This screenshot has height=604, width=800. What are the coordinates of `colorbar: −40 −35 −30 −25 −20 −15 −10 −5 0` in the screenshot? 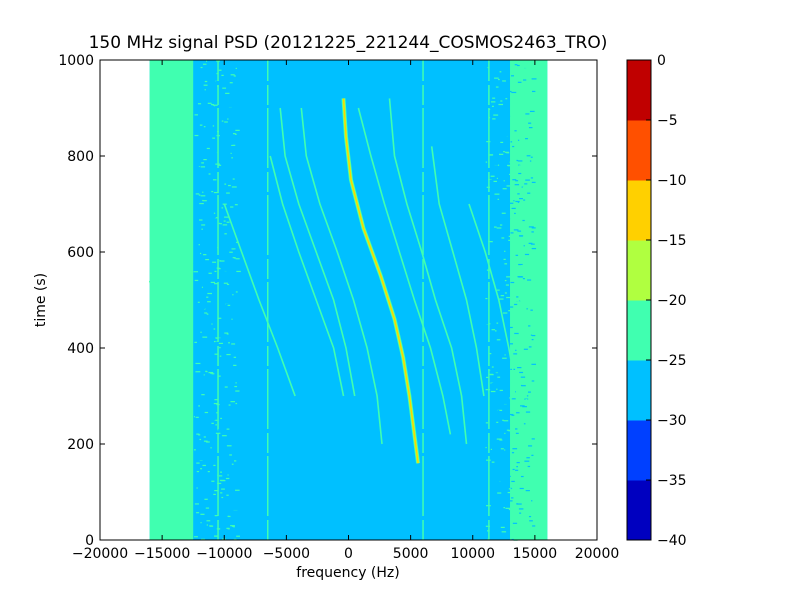 It's located at (656, 301).